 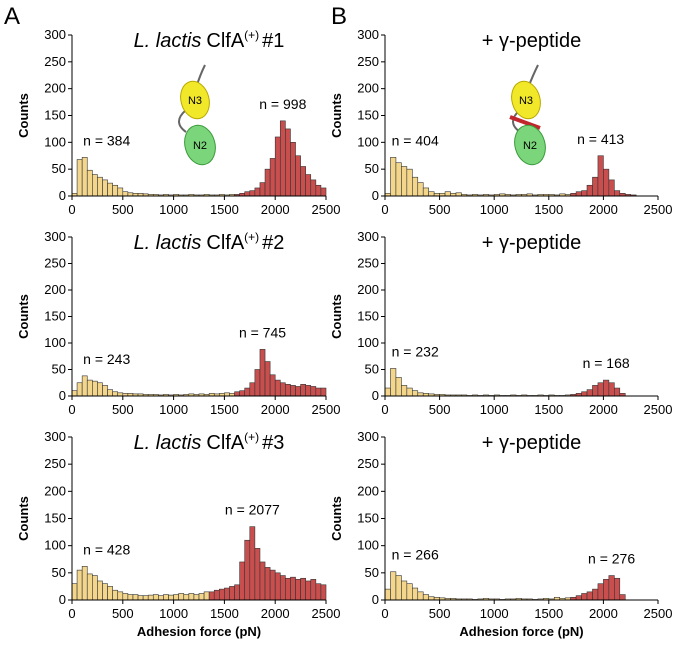 What do you see at coordinates (106, 140) in the screenshot?
I see `annotation: n = 384` at bounding box center [106, 140].